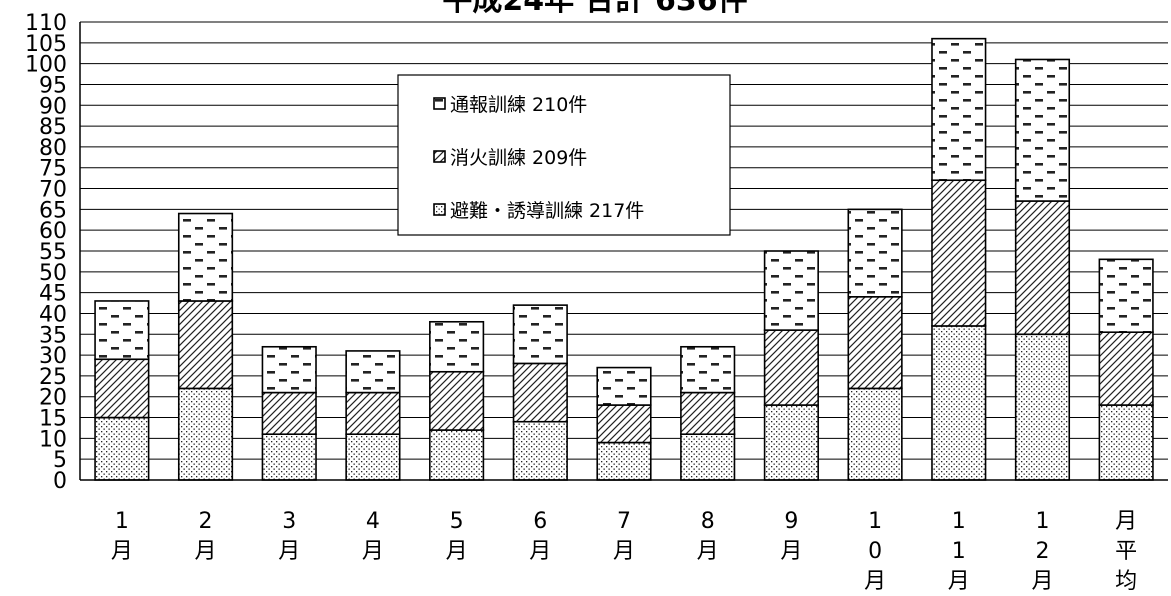 This screenshot has width=1171, height=596. Describe the element at coordinates (373, 521) in the screenshot. I see `x-tick-label: 4` at that location.